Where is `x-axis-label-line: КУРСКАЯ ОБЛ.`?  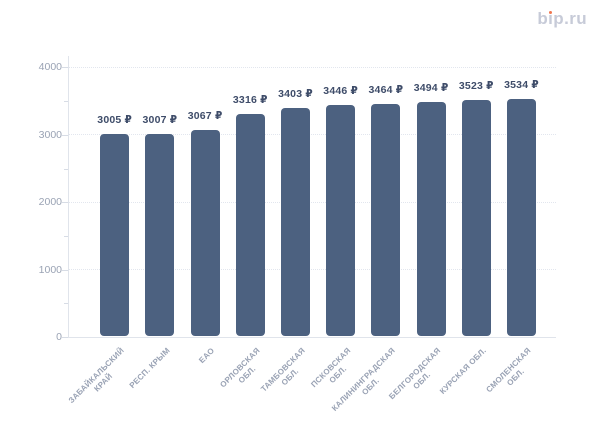 x-axis-label-line: КУРСКАЯ ОБЛ. is located at coordinates (462, 371).